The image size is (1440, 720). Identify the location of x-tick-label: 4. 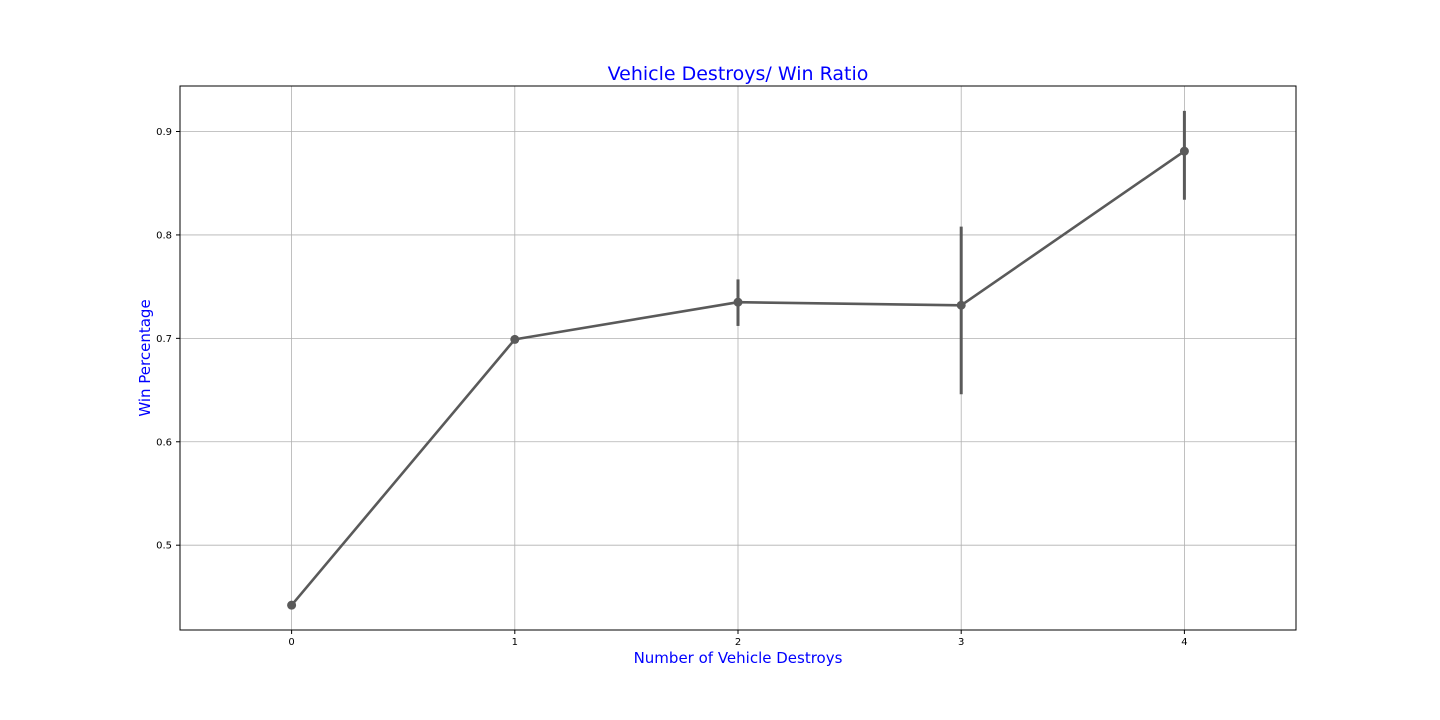
(1184, 642).